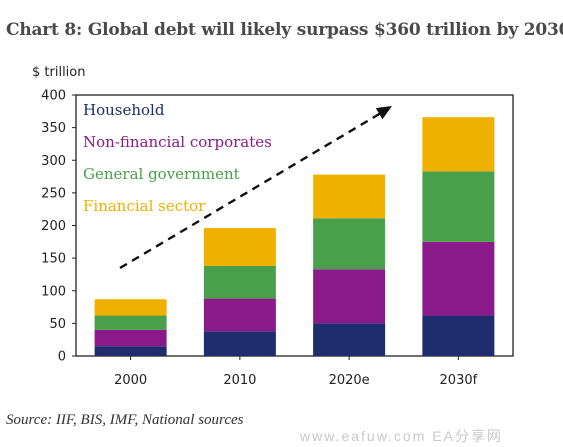  What do you see at coordinates (53, 96) in the screenshot?
I see `y-tick-label: 400` at bounding box center [53, 96].